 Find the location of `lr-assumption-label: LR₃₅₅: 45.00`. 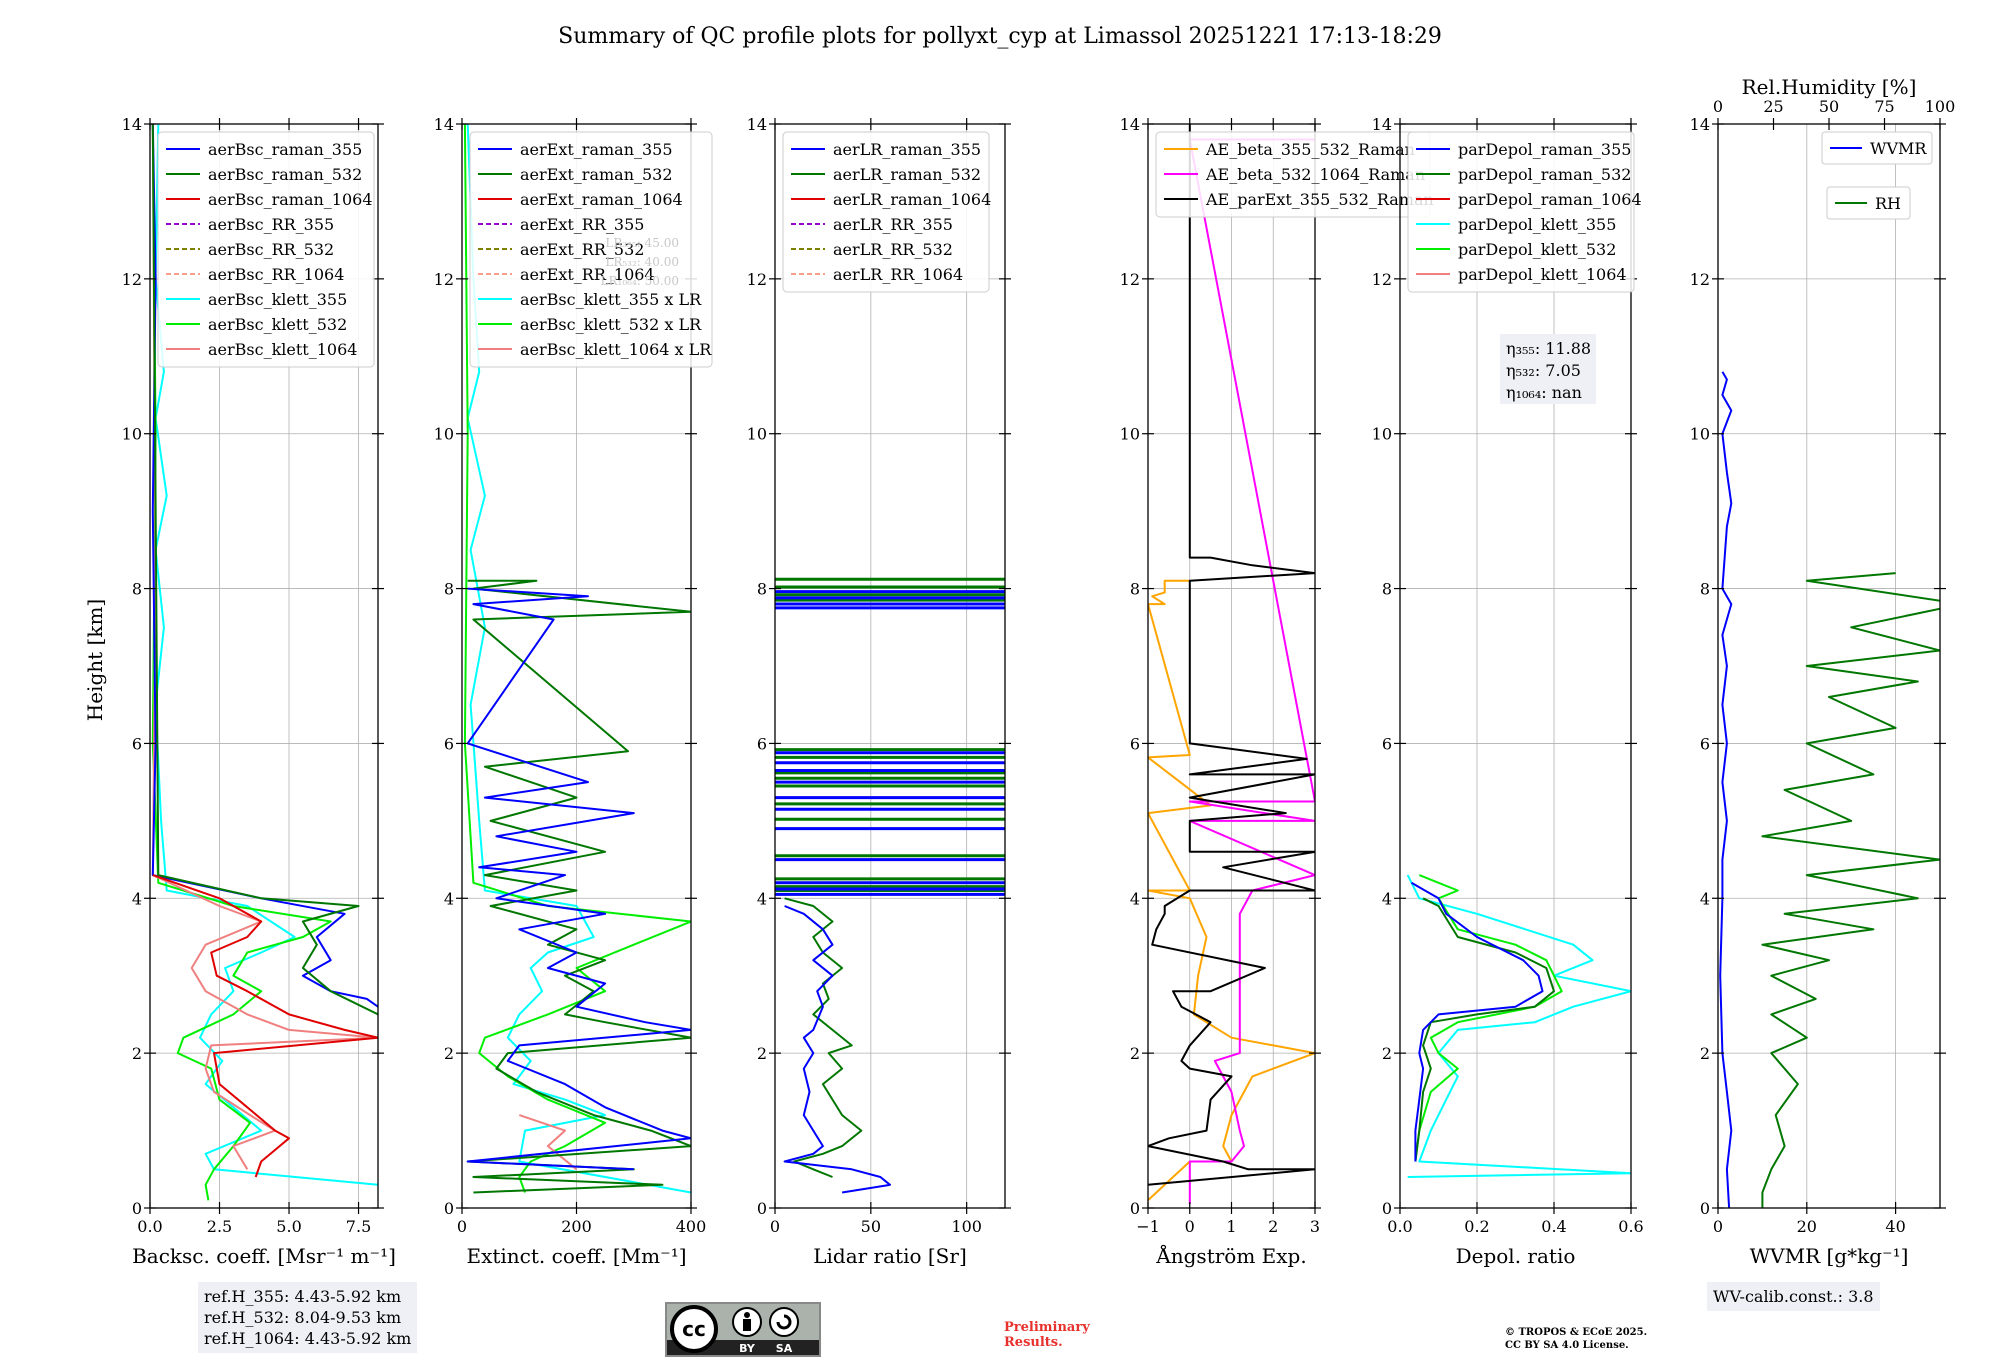

lr-assumption-label: LR₃₅₅: 45.00 is located at coordinates (642, 243).